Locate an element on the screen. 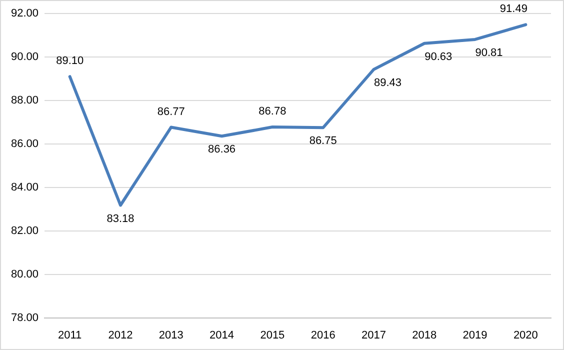  x-tick-label: 2013 is located at coordinates (171, 335).